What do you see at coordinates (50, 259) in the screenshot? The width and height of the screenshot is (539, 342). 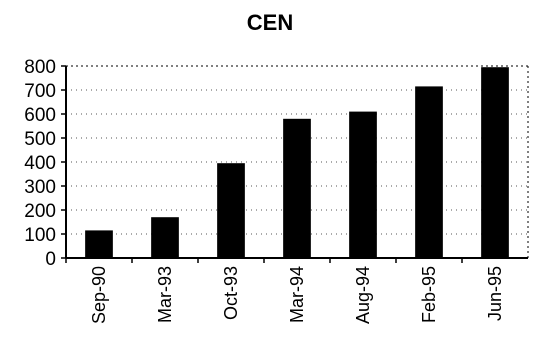 I see `y-tick-label: 0` at bounding box center [50, 259].